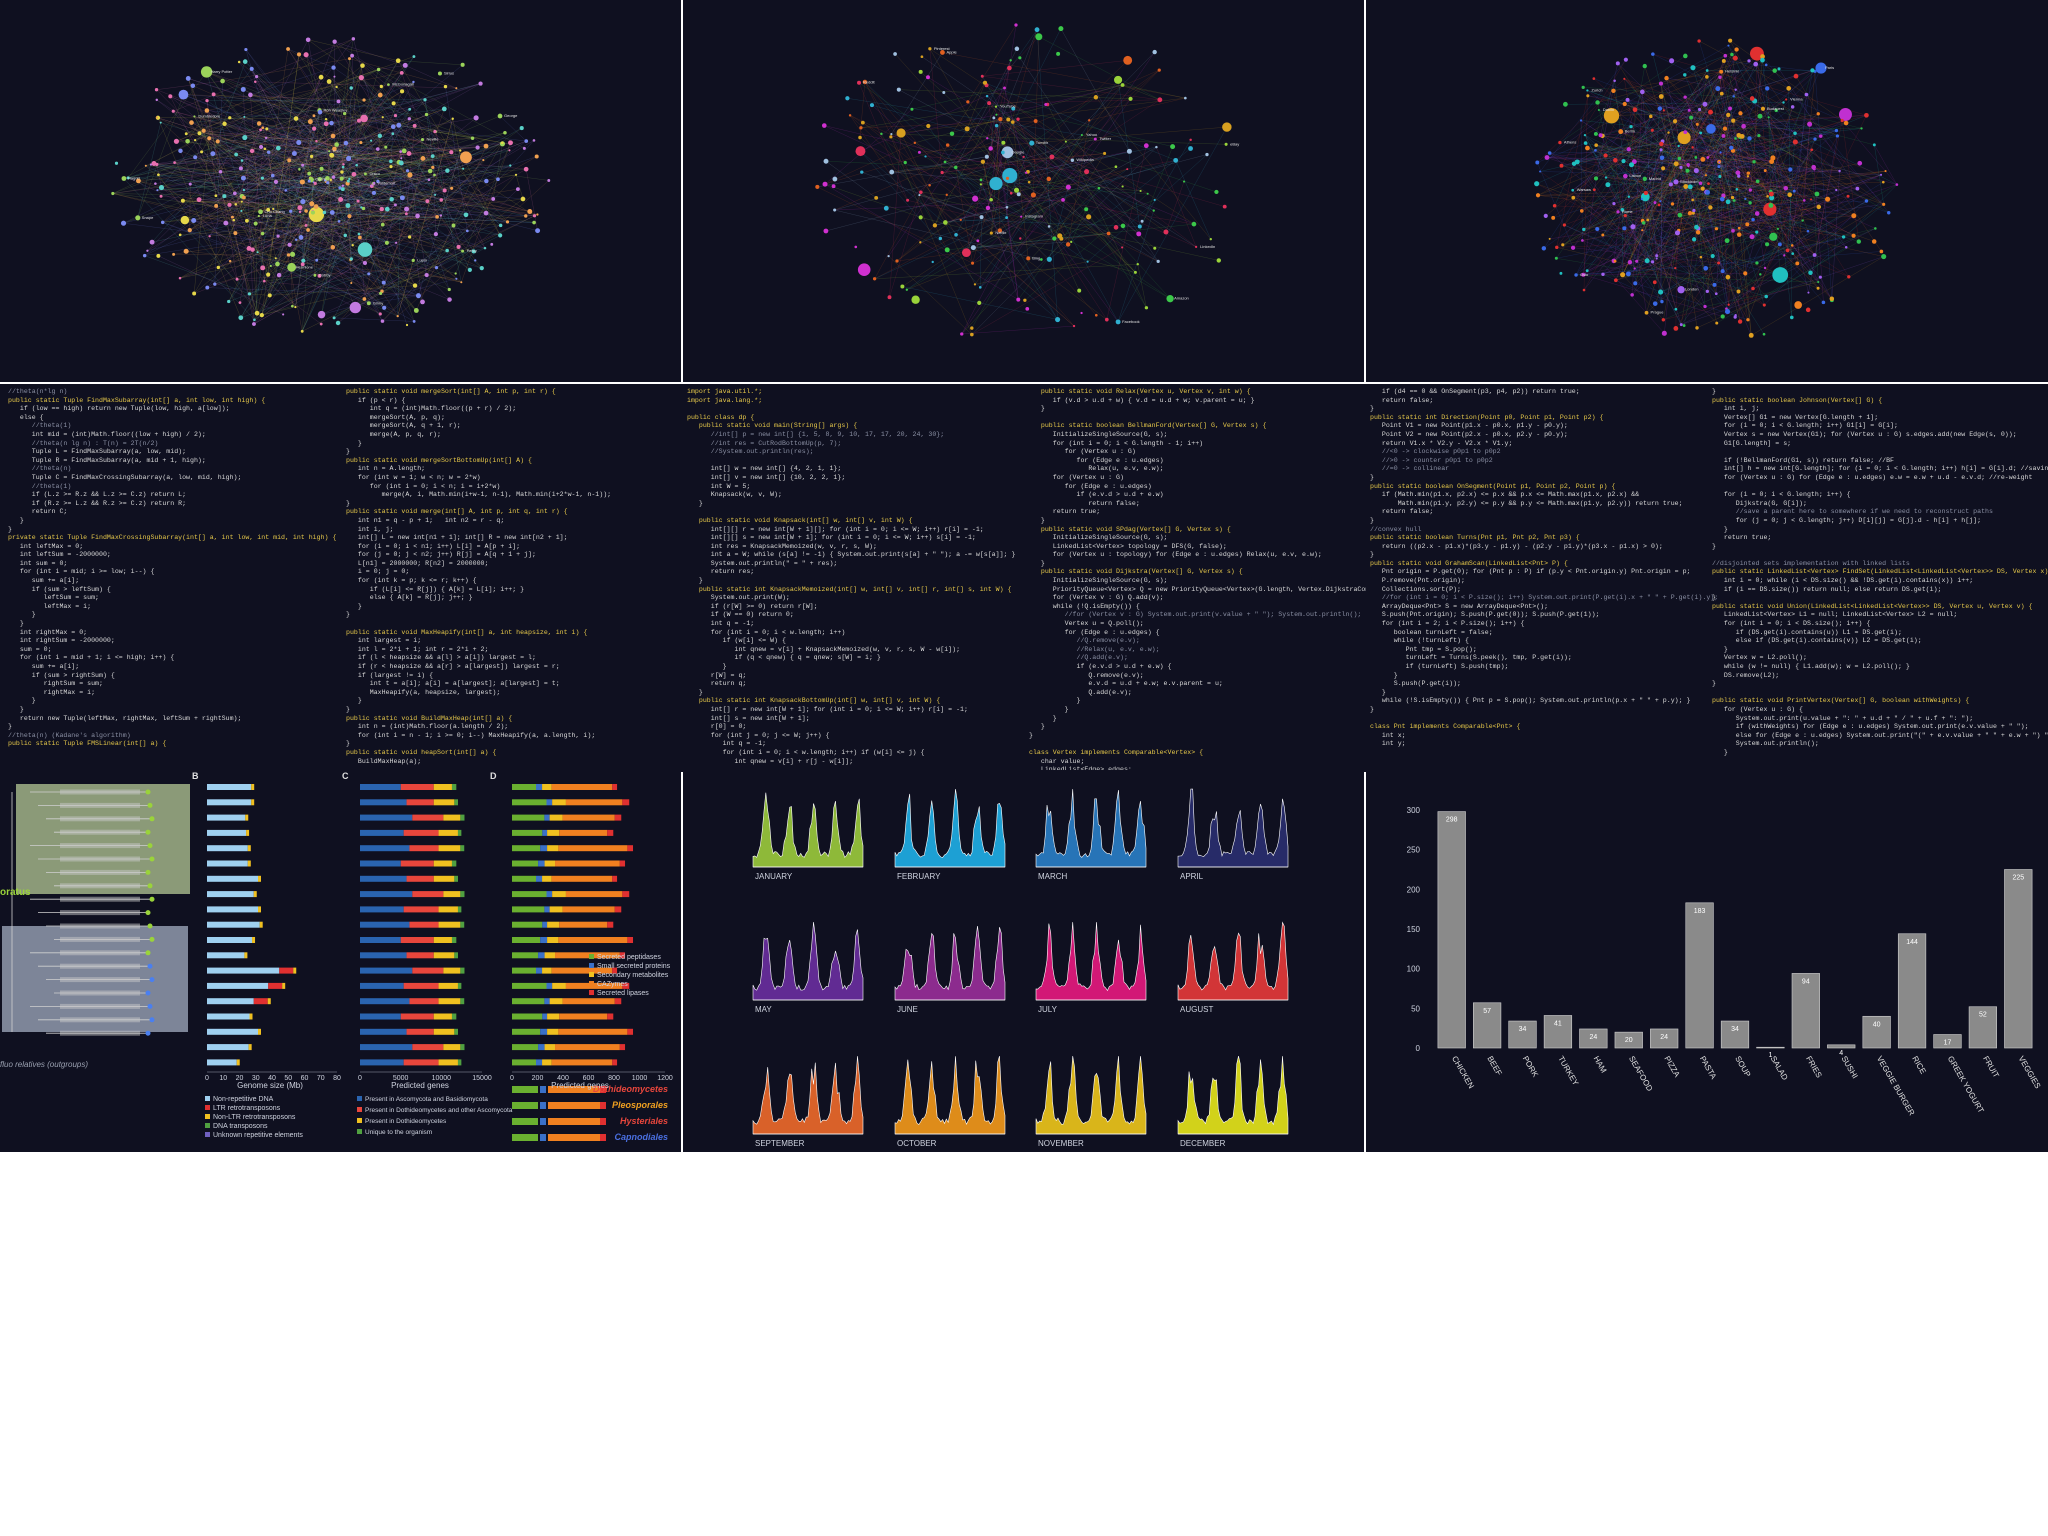 This screenshot has width=2048, height=1536. I want to click on month-chart: FEBRUARY, so click(950, 835).